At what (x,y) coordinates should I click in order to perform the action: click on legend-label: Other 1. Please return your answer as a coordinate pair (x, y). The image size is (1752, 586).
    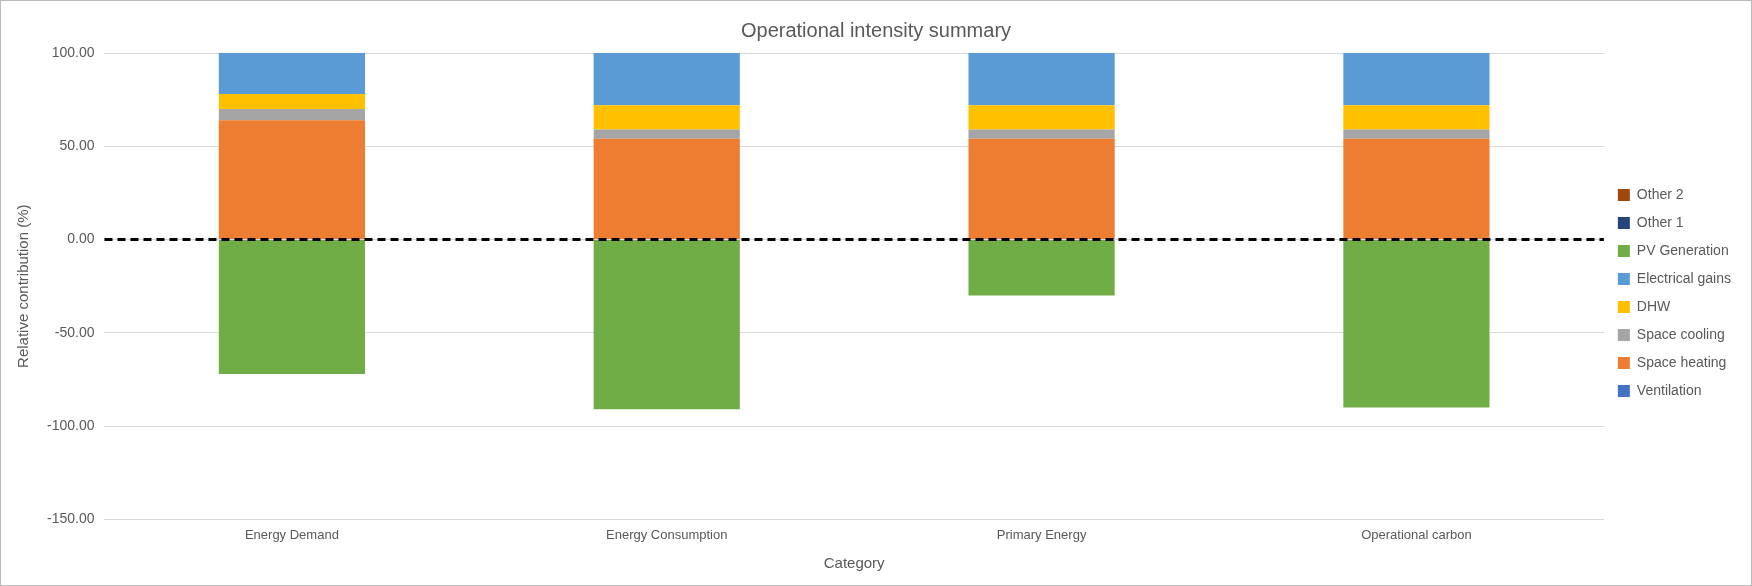
    Looking at the image, I should click on (1660, 221).